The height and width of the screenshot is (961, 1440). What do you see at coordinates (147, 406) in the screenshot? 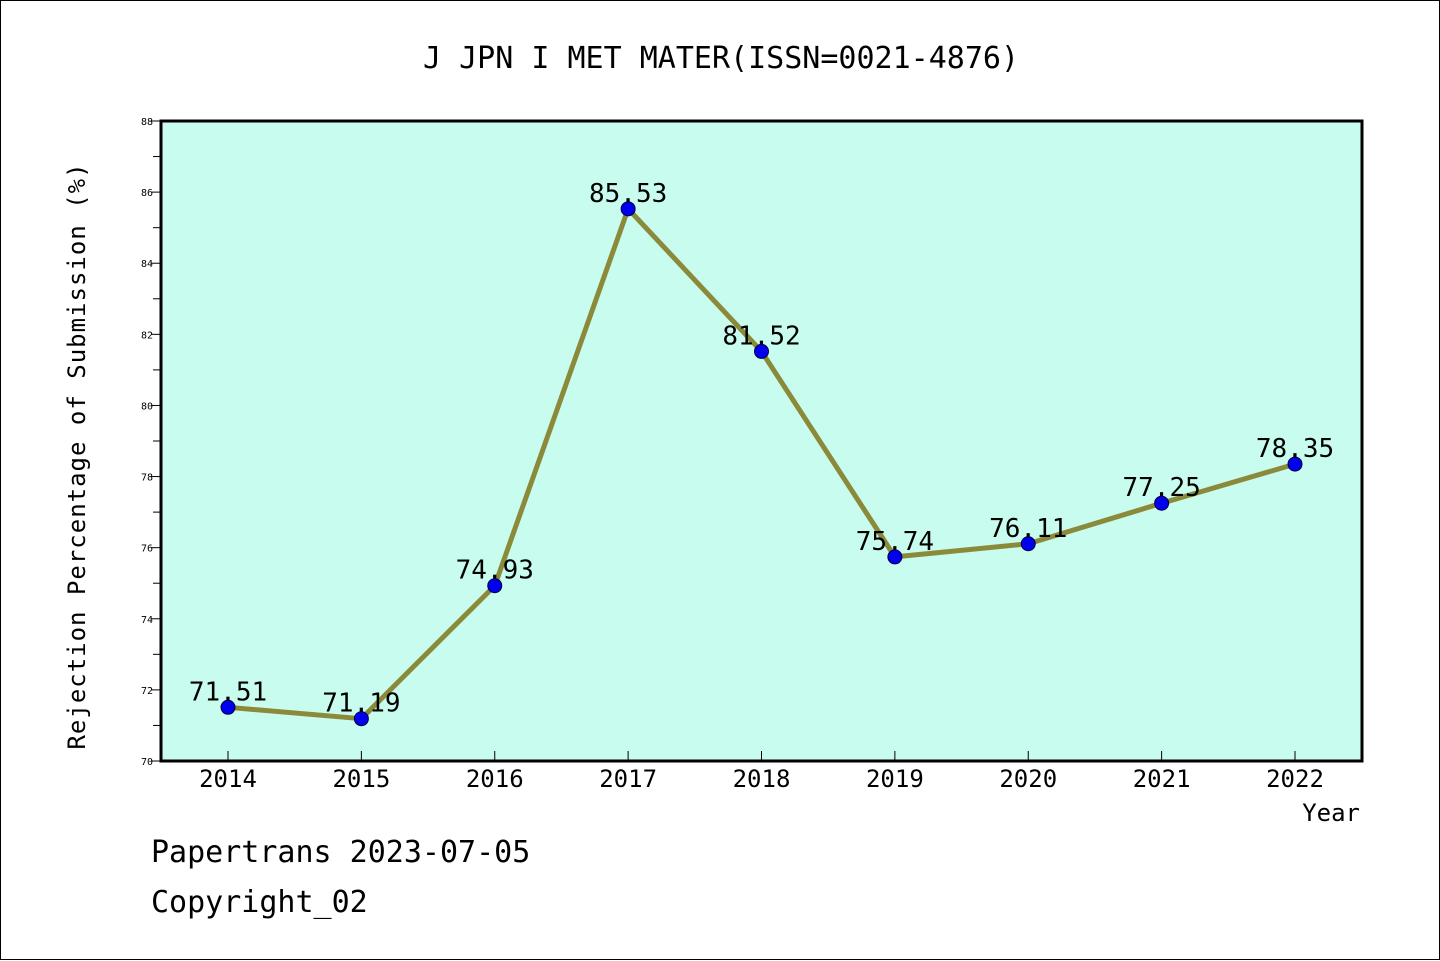
I see `y-tick-label: 80` at bounding box center [147, 406].